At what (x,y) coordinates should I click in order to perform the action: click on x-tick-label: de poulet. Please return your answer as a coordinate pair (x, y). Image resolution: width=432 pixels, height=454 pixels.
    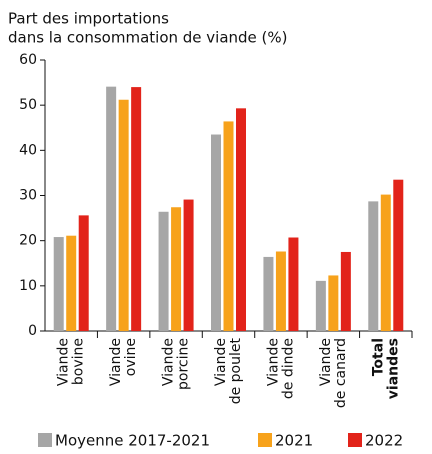
    Looking at the image, I should click on (236, 371).